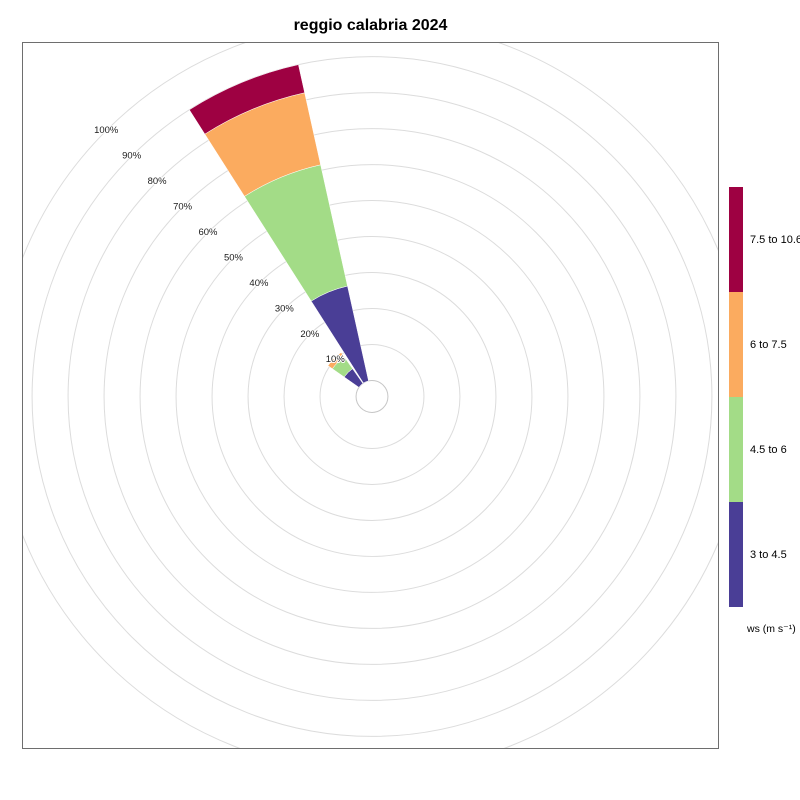 This screenshot has height=800, width=800. Describe the element at coordinates (183, 207) in the screenshot. I see `radial-tick-label: 70%` at that location.